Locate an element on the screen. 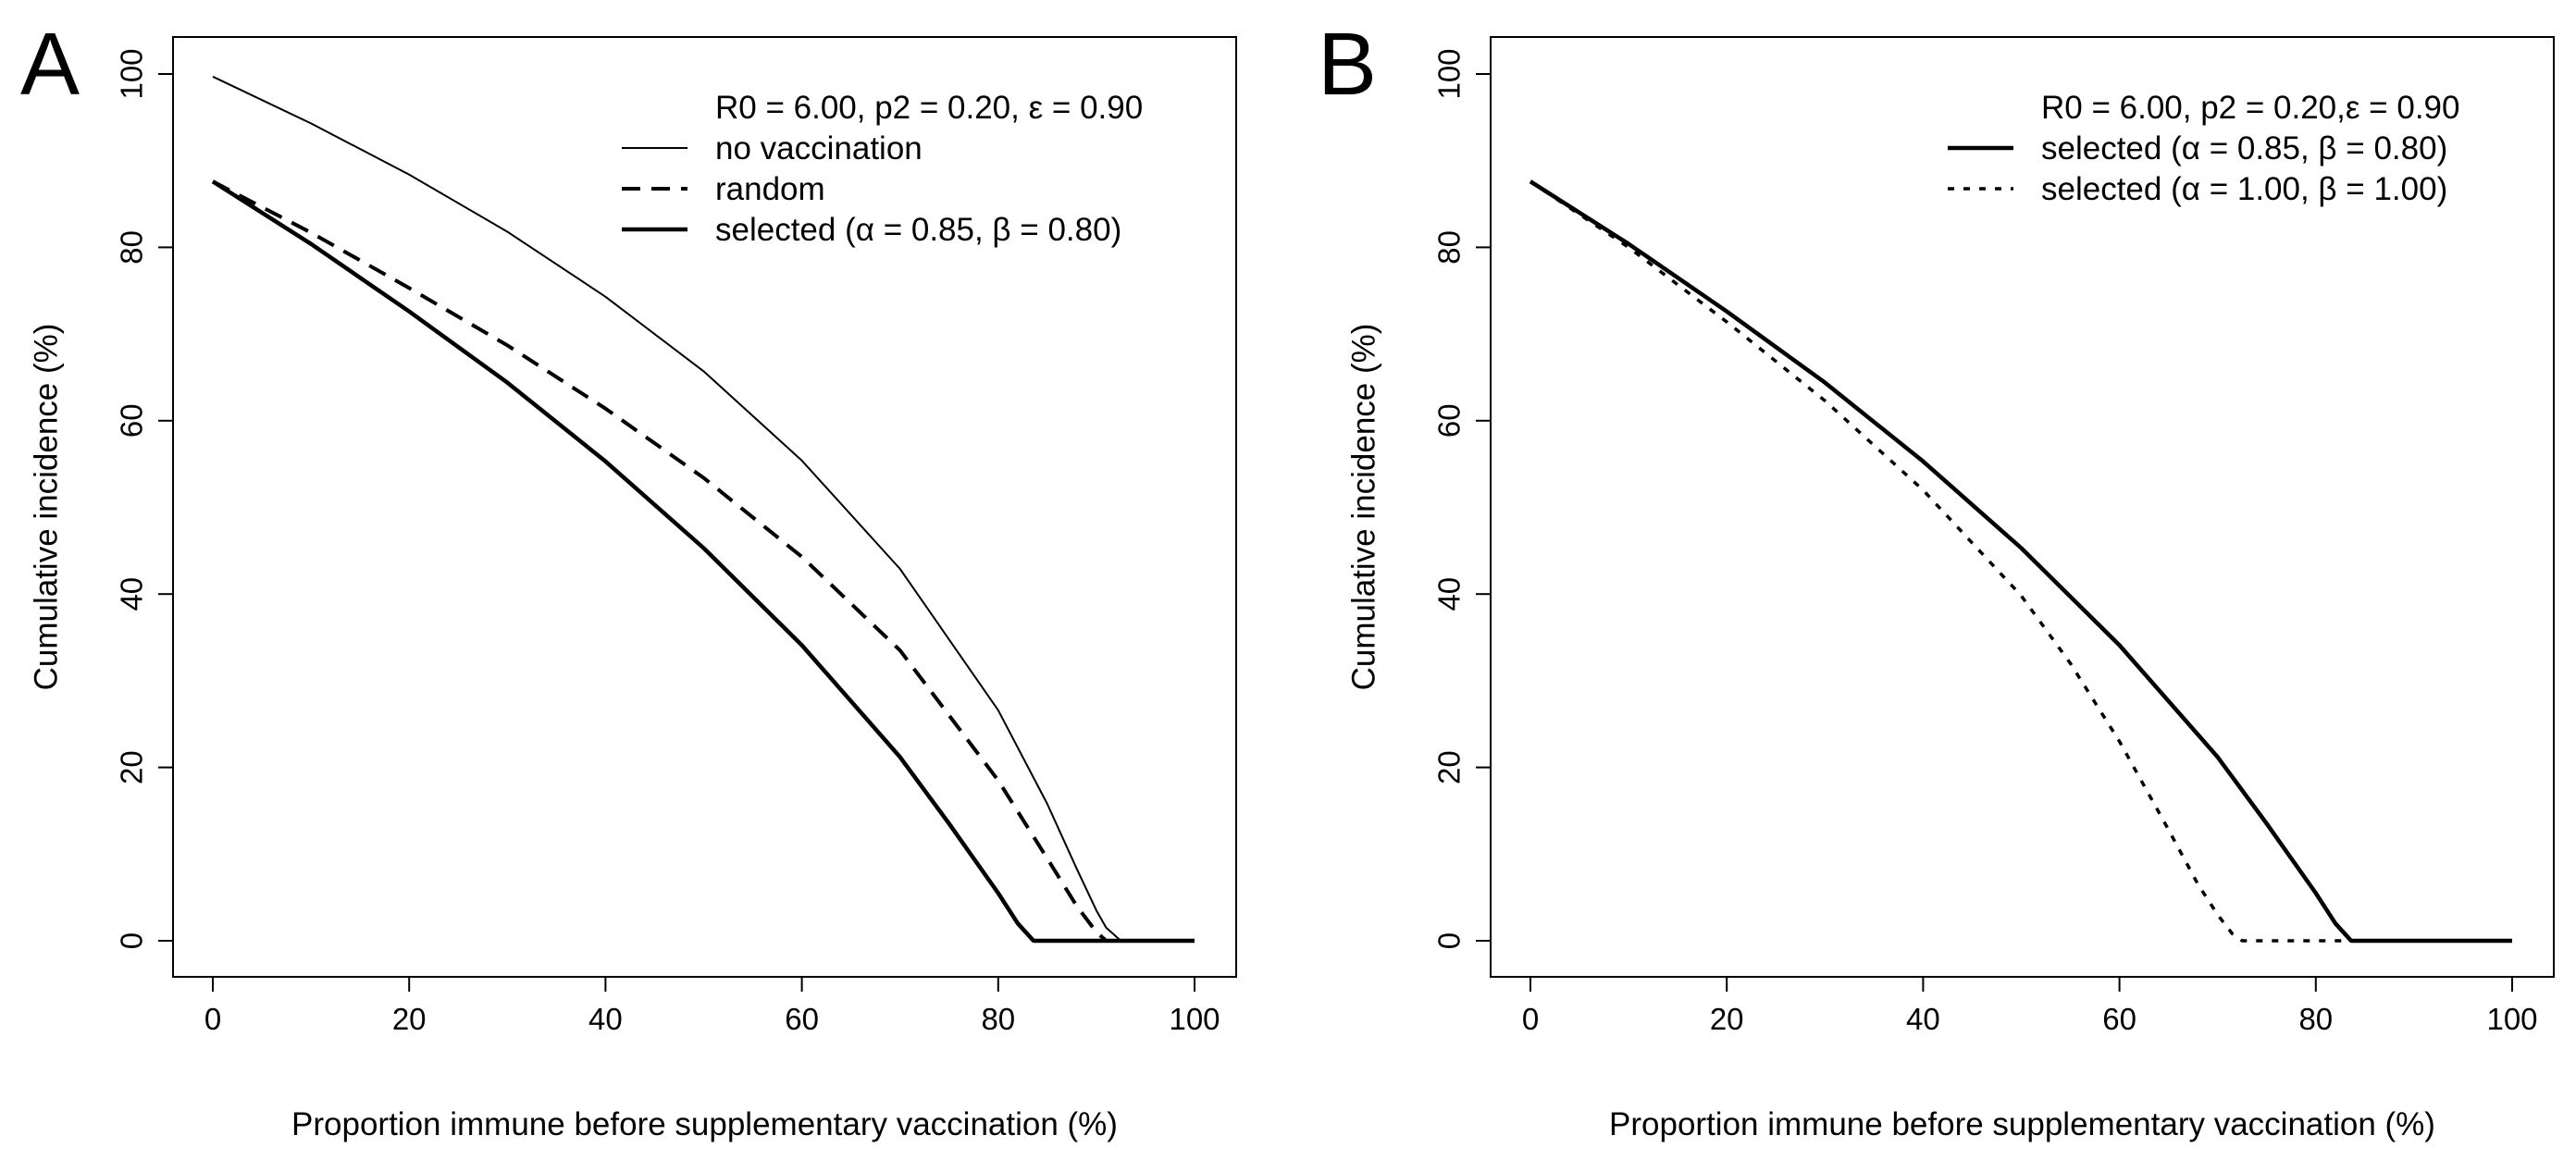 This screenshot has height=1160, width=2576. panel-letter: B is located at coordinates (1347, 64).